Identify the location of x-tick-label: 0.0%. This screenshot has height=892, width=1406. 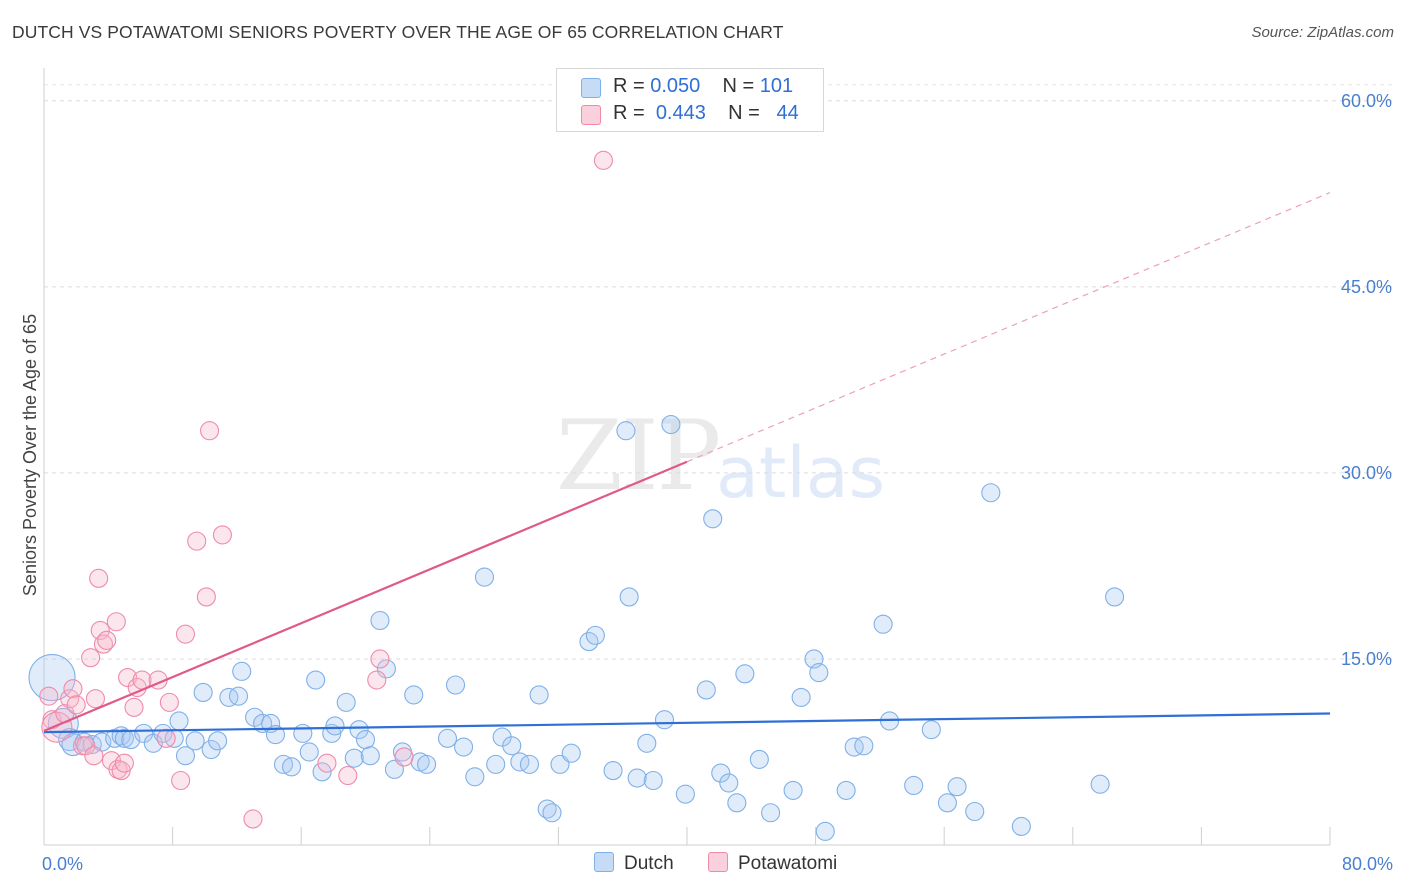
(62, 864).